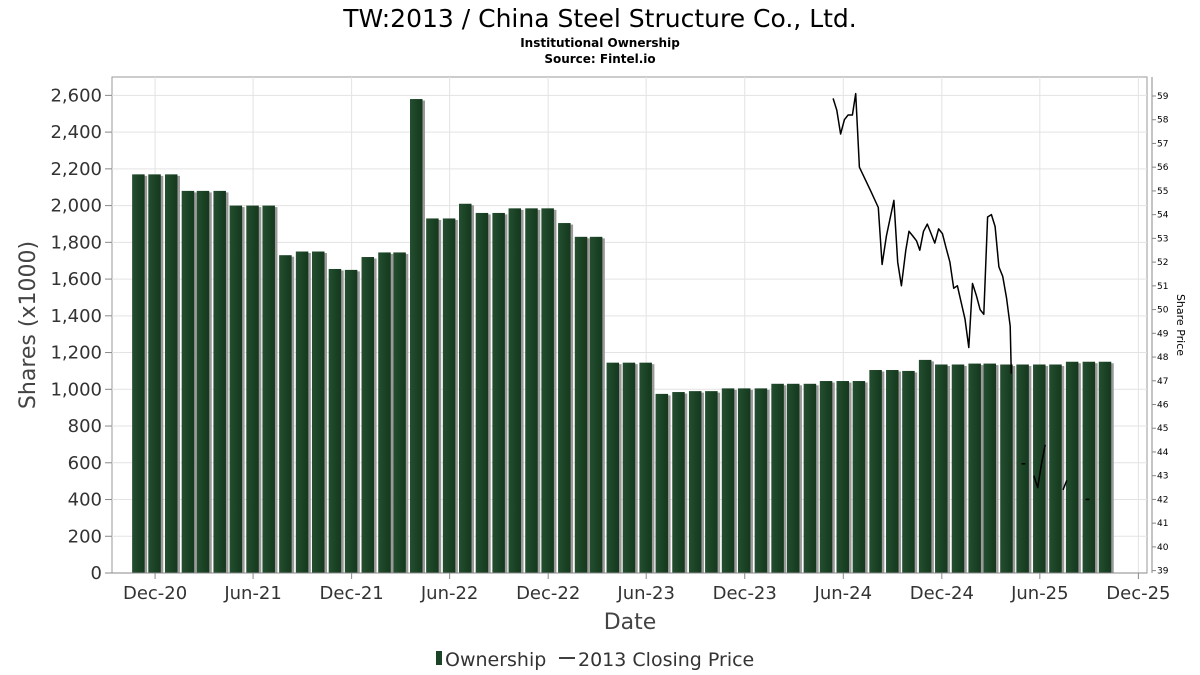 The height and width of the screenshot is (675, 1200). I want to click on x-tick-label: Jun-21, so click(252, 593).